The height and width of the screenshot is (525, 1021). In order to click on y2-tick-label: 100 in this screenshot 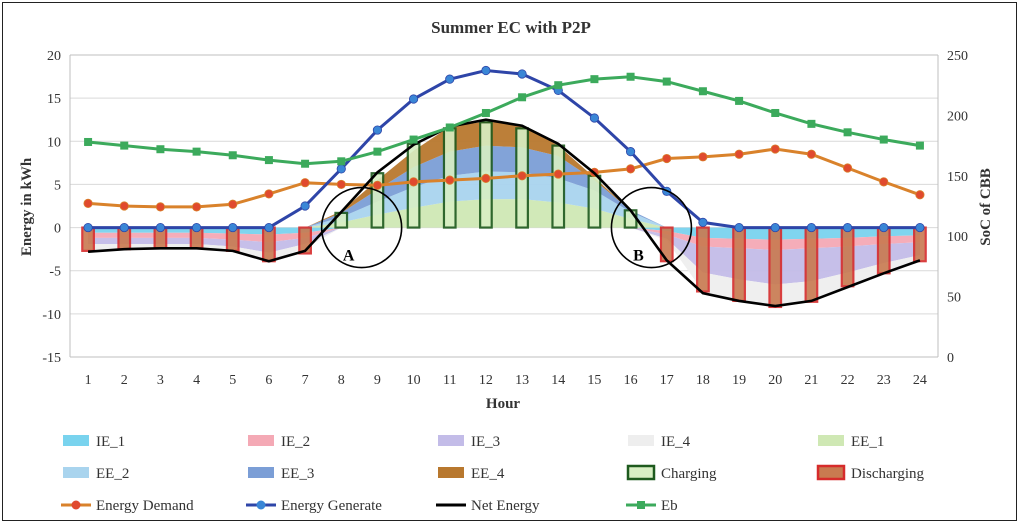, I will do `click(957, 237)`.